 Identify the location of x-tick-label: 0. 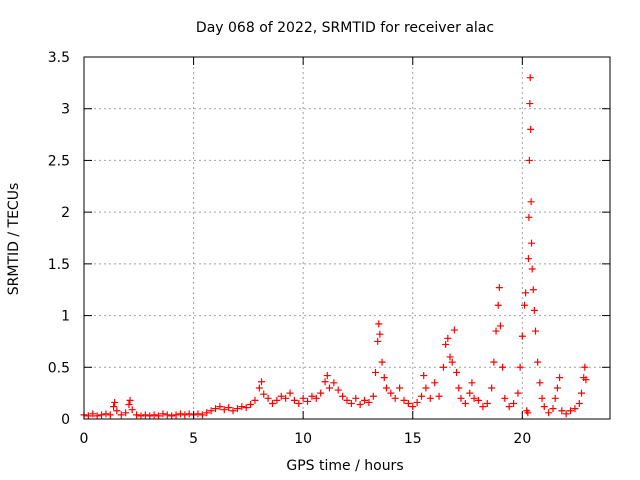
(84, 439).